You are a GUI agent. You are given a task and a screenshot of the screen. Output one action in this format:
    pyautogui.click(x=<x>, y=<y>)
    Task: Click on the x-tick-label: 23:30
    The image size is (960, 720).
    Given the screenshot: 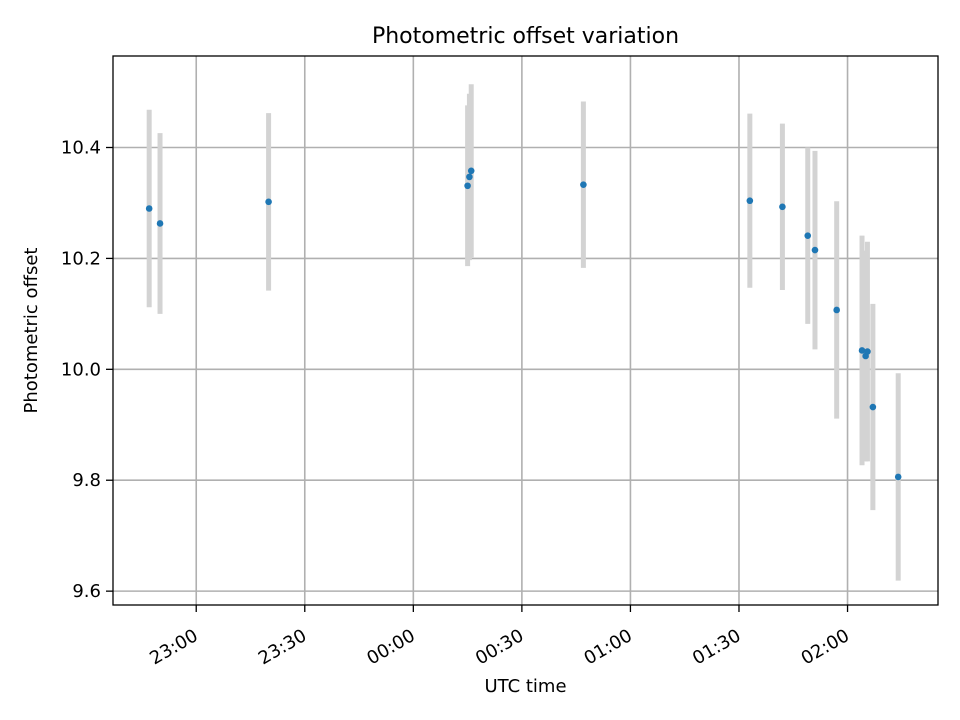 What is the action you would take?
    pyautogui.click(x=282, y=647)
    